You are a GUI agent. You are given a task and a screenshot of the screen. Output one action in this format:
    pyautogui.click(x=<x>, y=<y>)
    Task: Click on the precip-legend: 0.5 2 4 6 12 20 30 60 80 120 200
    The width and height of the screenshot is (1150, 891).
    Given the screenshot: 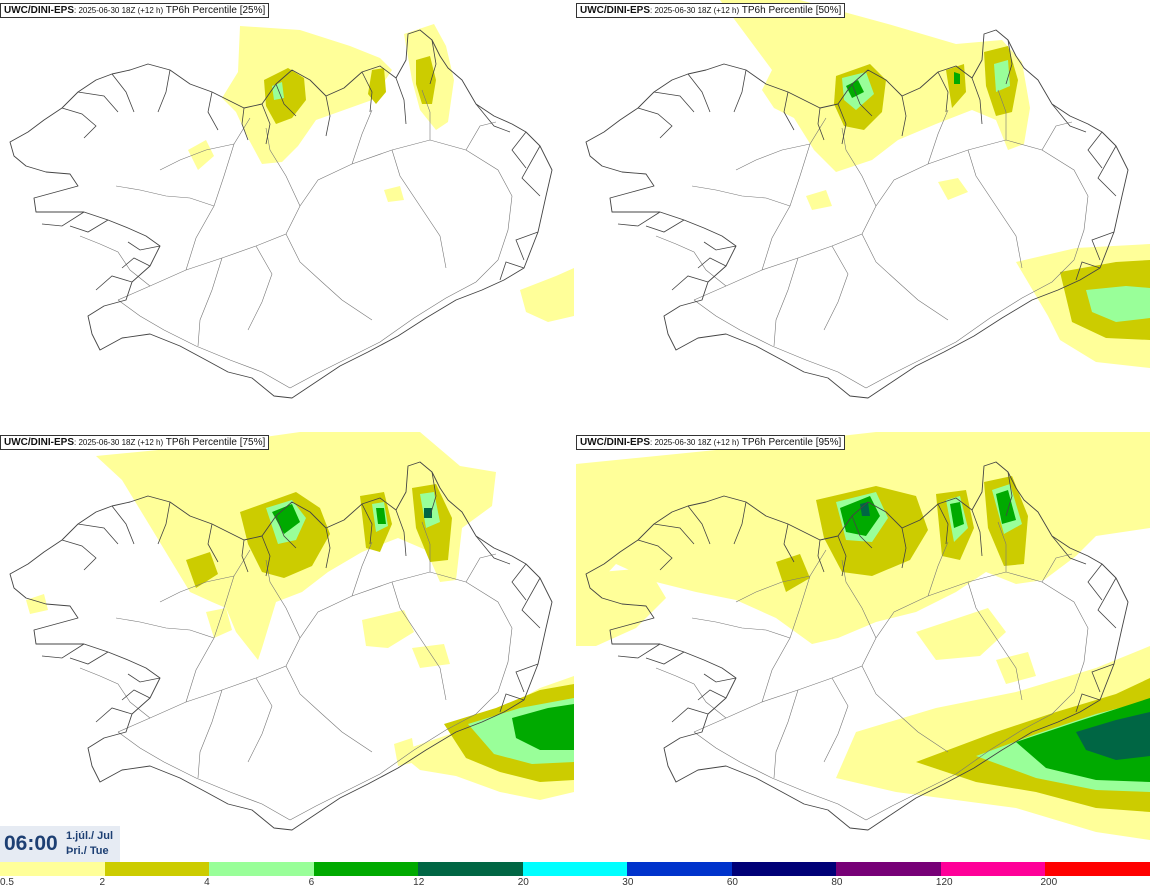 What is the action you would take?
    pyautogui.click(x=575, y=876)
    